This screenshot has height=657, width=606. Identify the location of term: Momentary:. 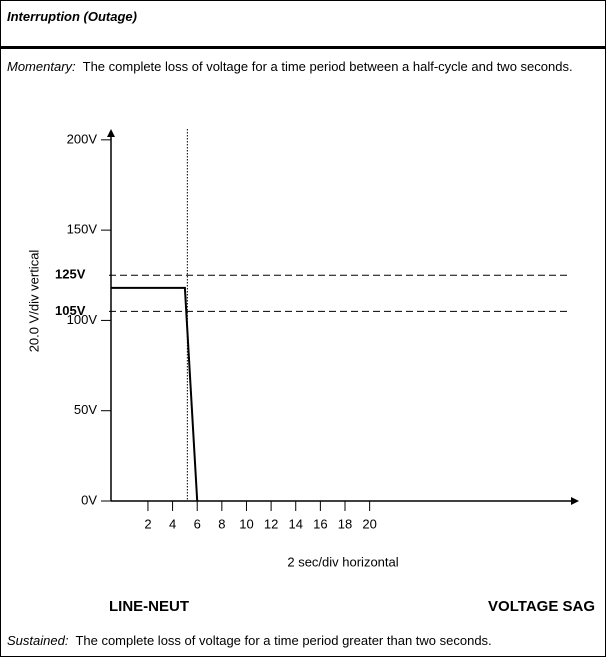
(41, 66).